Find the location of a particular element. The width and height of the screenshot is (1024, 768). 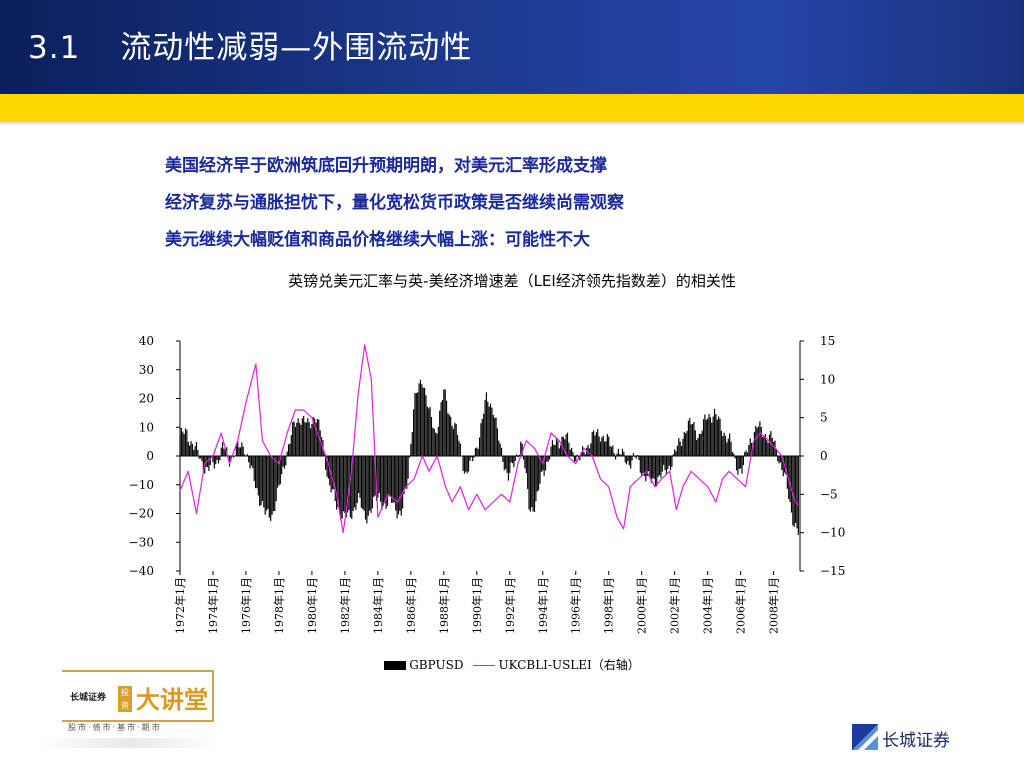

x-tick-label: 1986年1月 is located at coordinates (411, 605).